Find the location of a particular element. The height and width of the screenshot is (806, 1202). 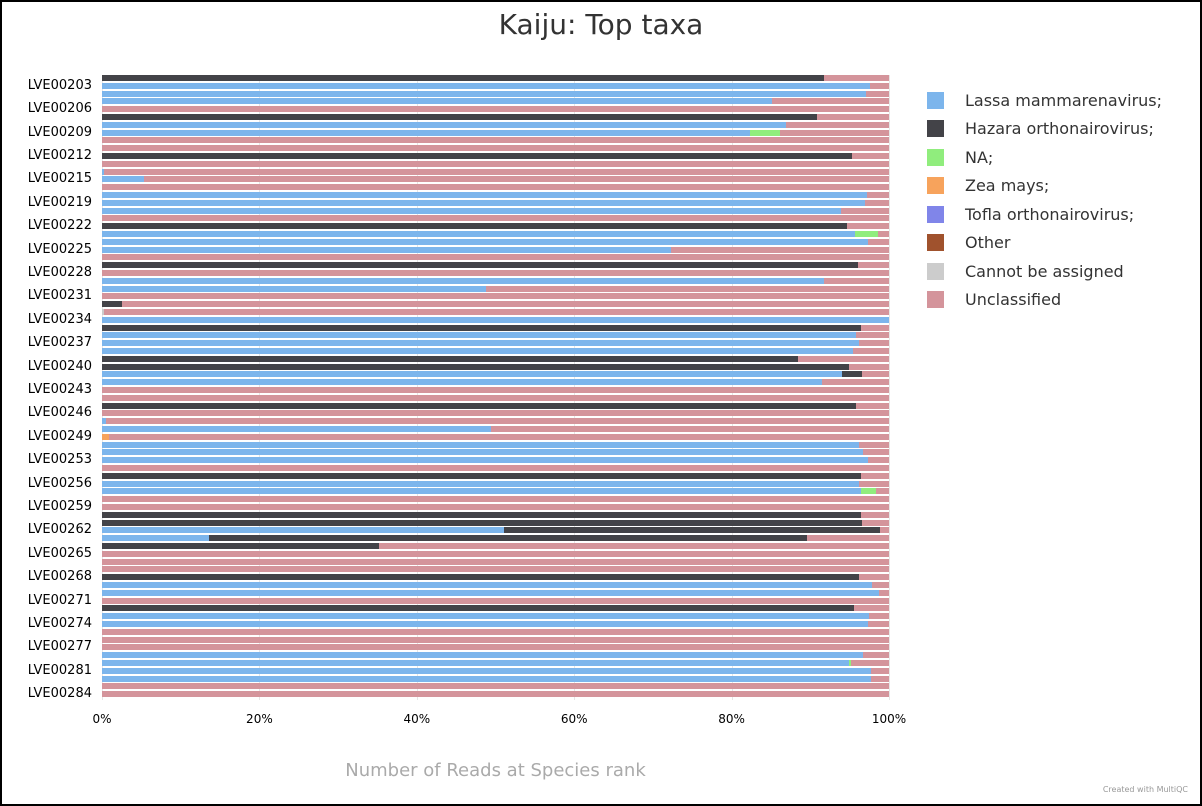

legend-item: Hazara orthonairovirus; is located at coordinates (1044, 129).